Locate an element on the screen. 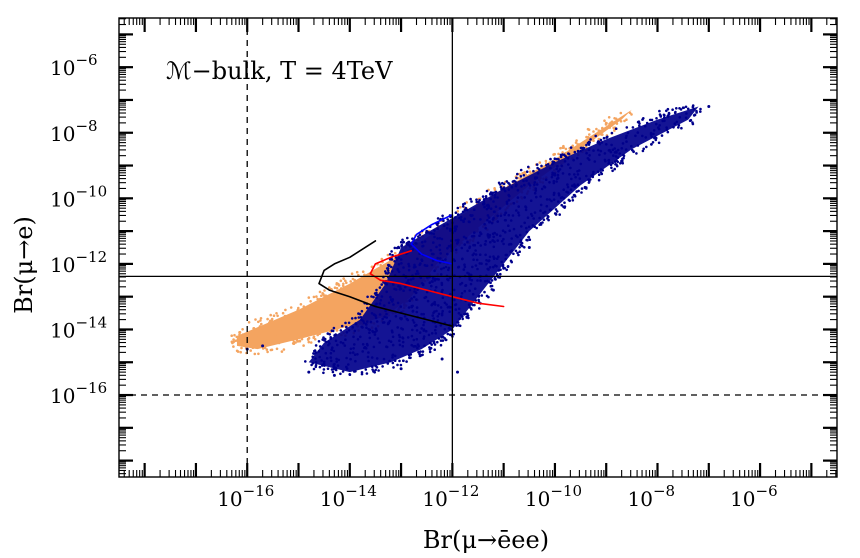  tick-label-exponent: −12 is located at coordinates (464, 491).